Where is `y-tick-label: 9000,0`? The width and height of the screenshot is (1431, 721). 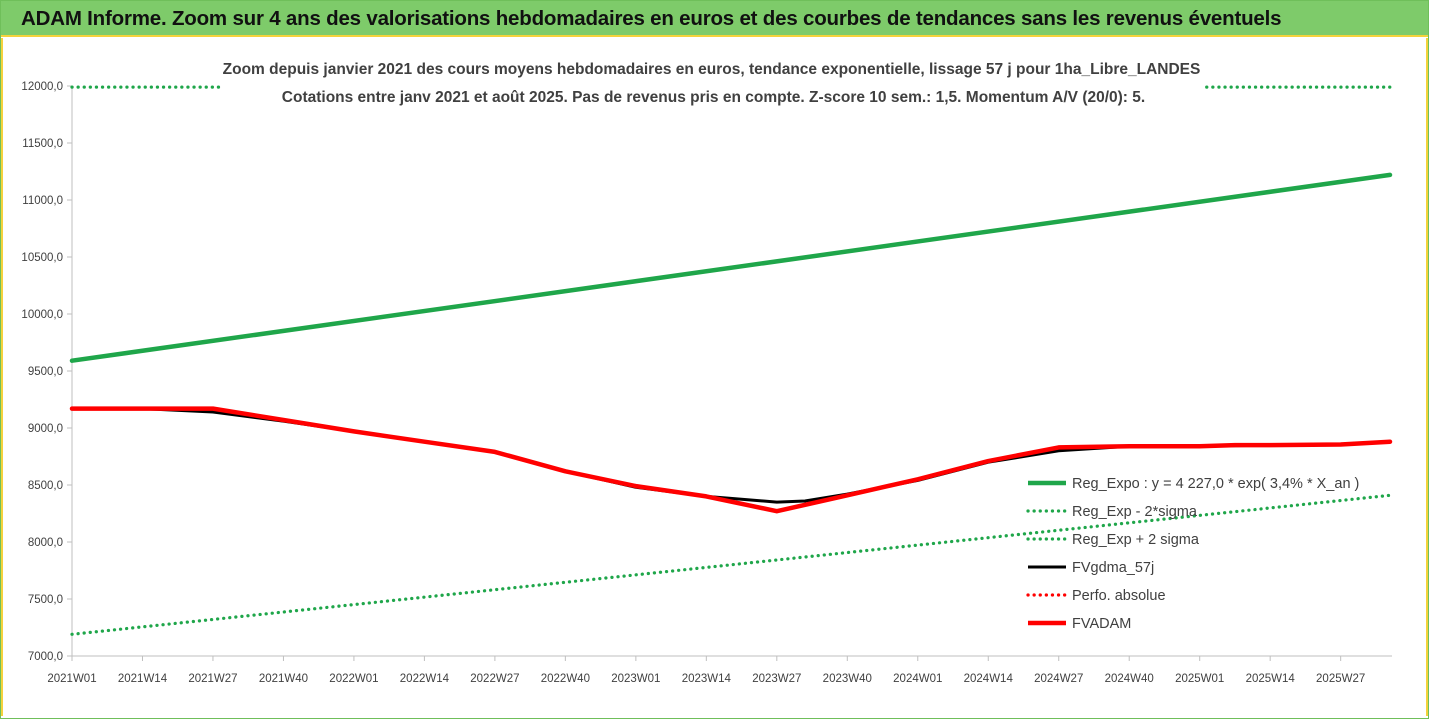 y-tick-label: 9000,0 is located at coordinates (45, 429).